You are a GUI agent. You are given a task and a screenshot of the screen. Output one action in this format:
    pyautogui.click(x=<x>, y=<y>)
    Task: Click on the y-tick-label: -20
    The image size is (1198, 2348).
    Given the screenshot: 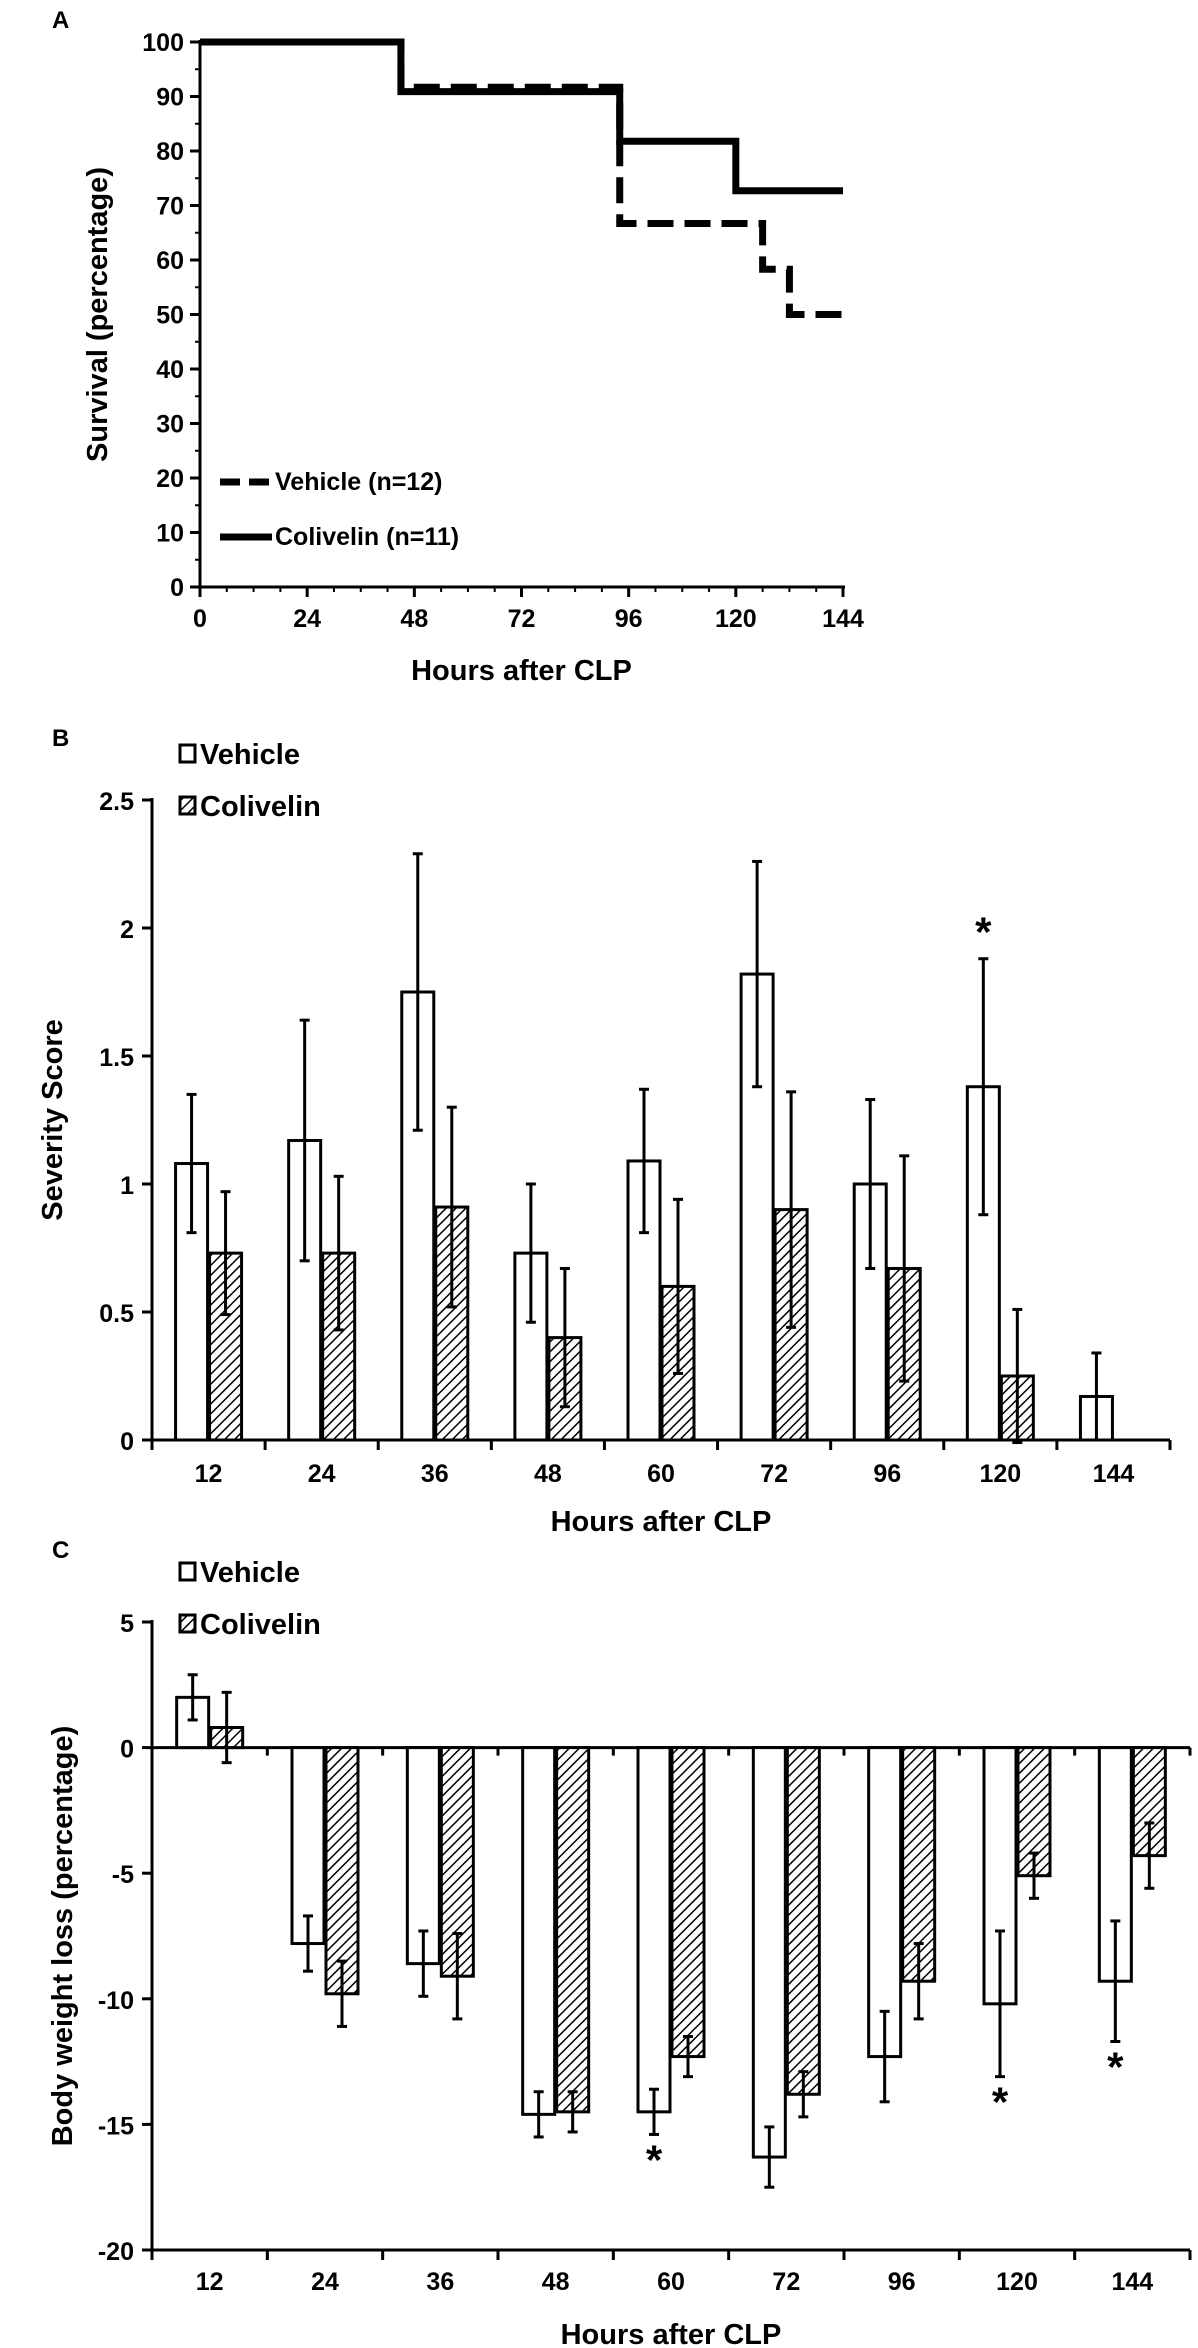 What is the action you would take?
    pyautogui.click(x=116, y=2252)
    